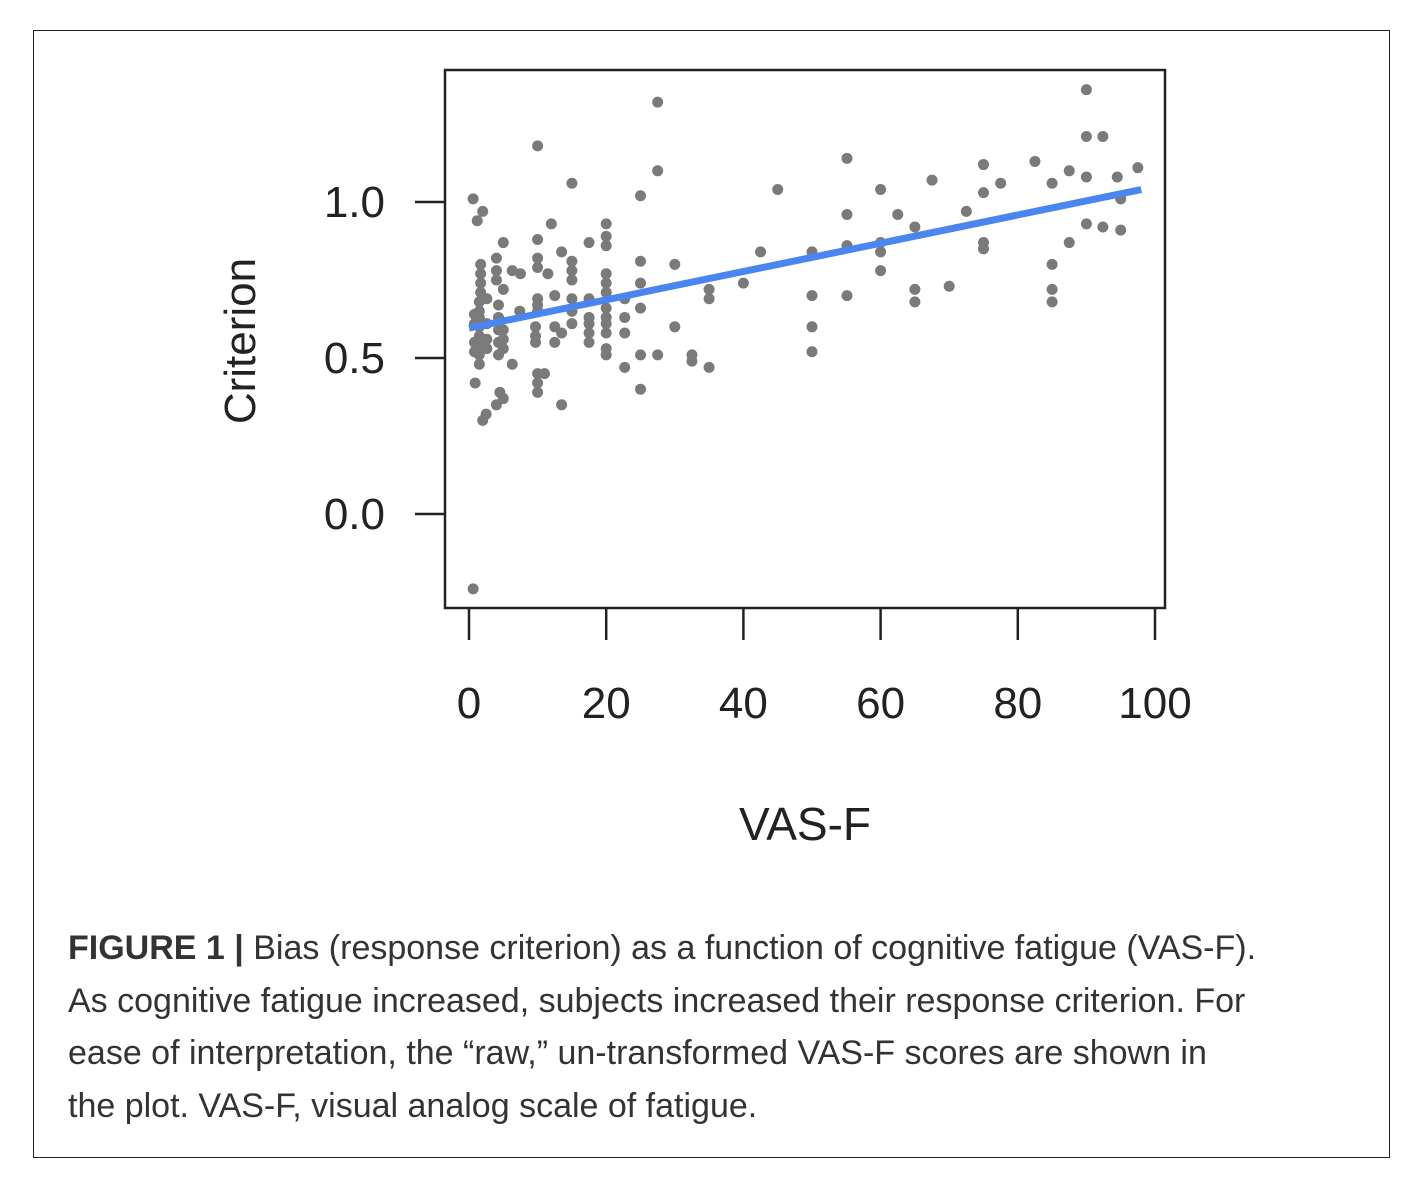  Describe the element at coordinates (1154, 703) in the screenshot. I see `x-tick-label: 100` at that location.